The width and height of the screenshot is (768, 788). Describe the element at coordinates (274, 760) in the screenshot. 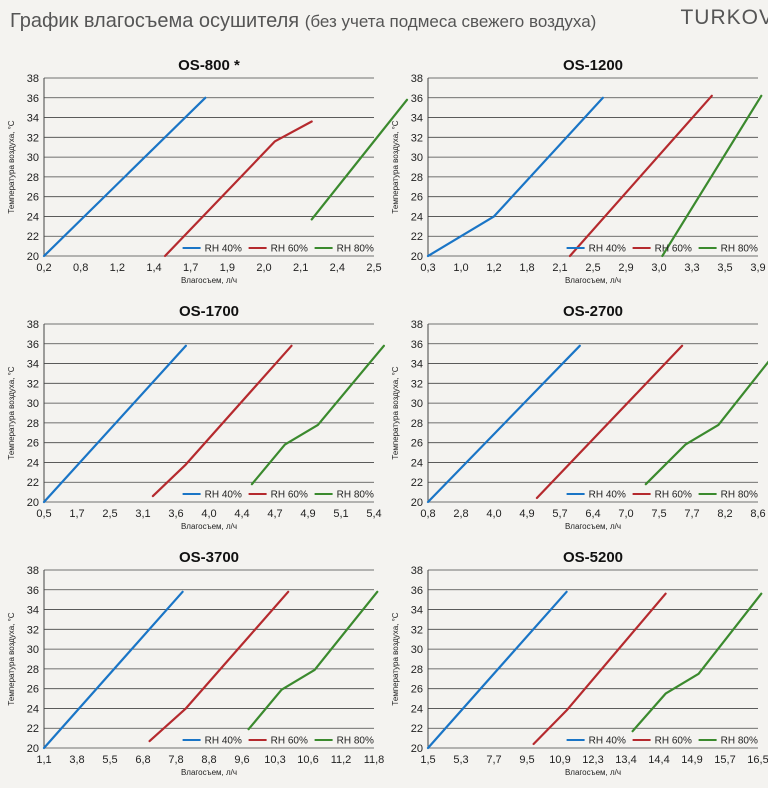

I see `x-tick-label: 10,3` at that location.